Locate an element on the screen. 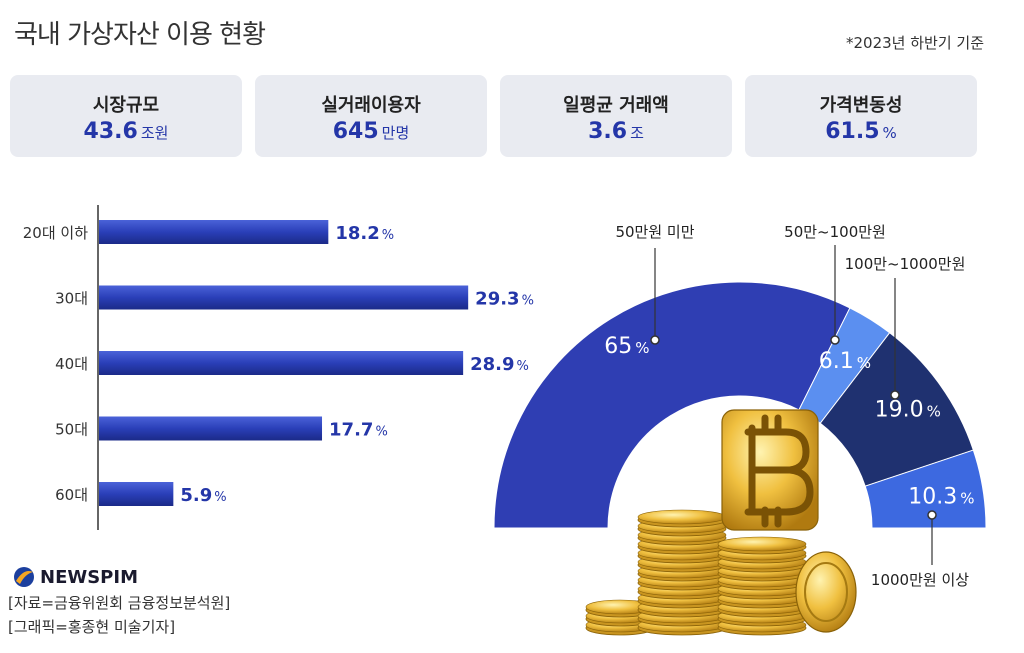  stat-card-volatility: 가격변동성 61.5% is located at coordinates (861, 116).